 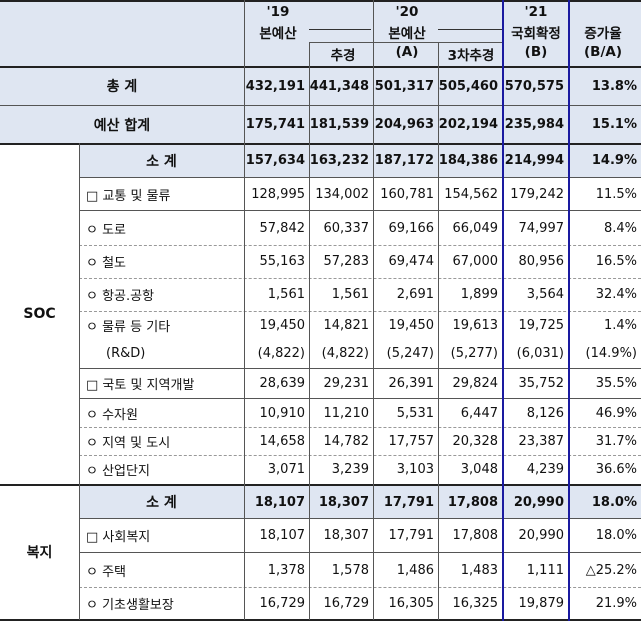 What do you see at coordinates (320, 485) in the screenshot?
I see `row-divider-soc-end` at bounding box center [320, 485].